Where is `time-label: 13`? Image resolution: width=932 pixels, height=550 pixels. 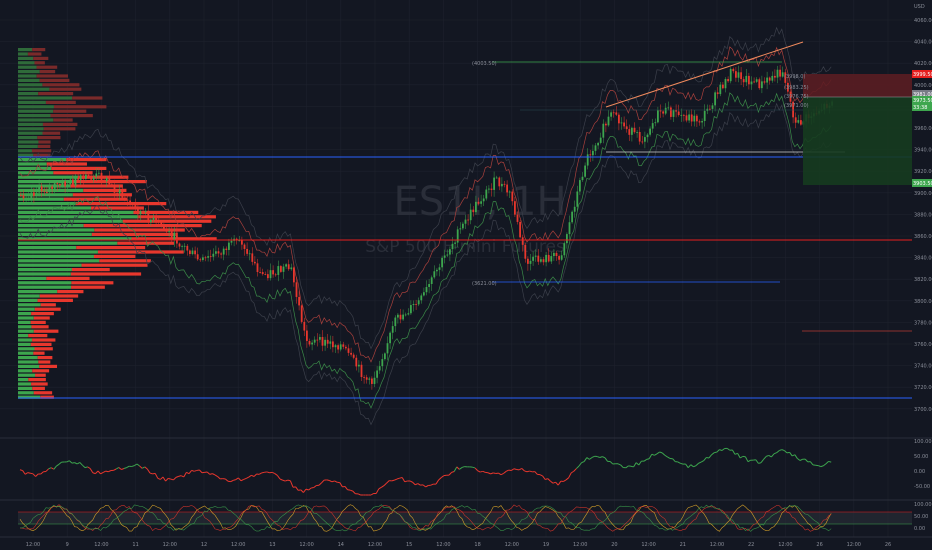 time-label: 13 is located at coordinates (272, 545).